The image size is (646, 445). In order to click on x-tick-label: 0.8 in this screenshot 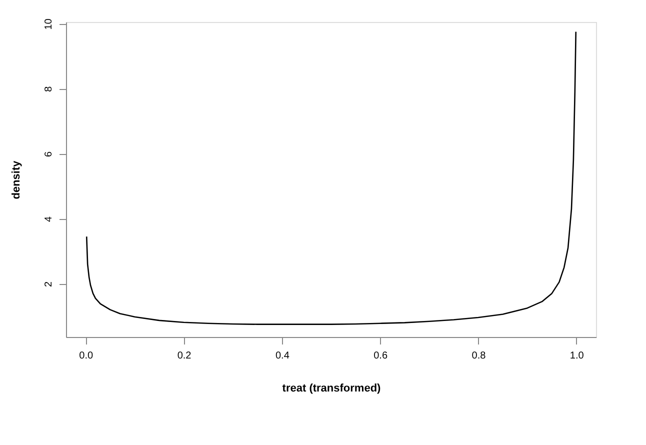, I will do `click(479, 356)`.